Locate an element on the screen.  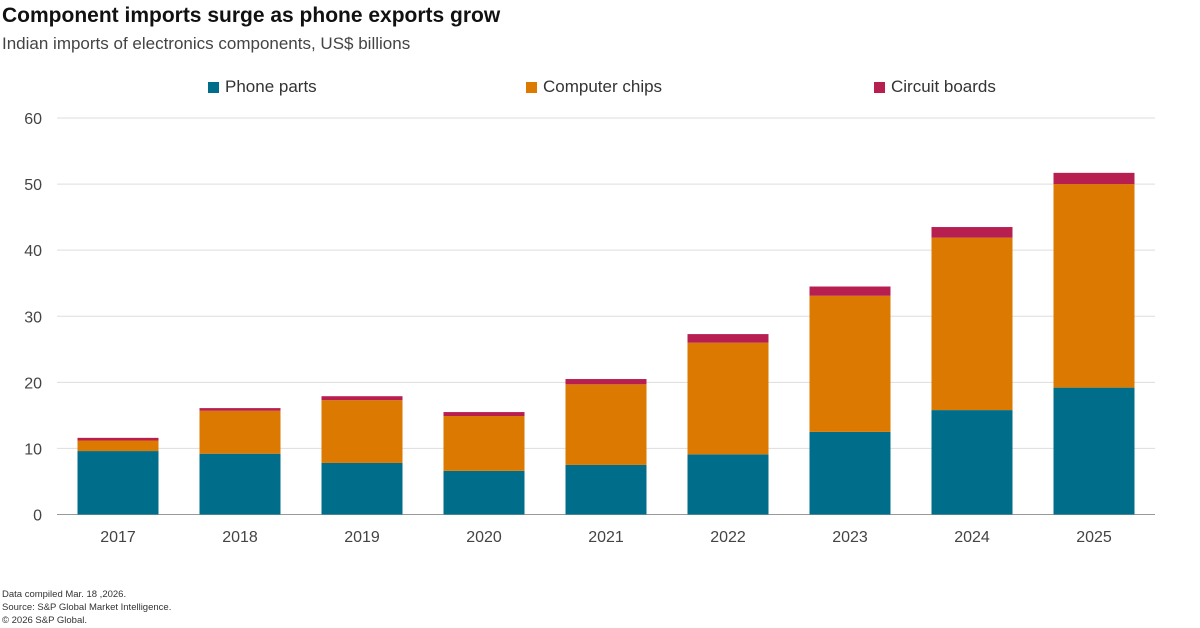
legend-item-circuit-boards: Circuit boards is located at coordinates (935, 87).